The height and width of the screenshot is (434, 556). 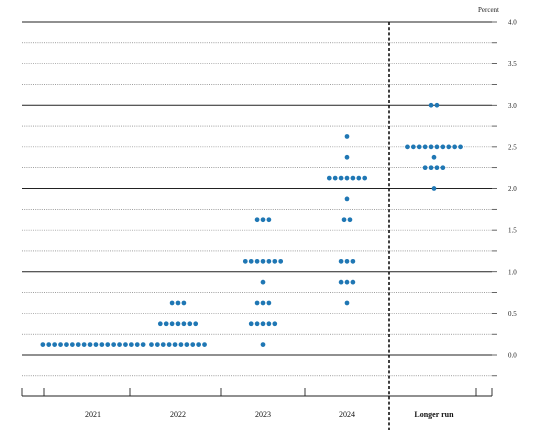 What do you see at coordinates (512, 314) in the screenshot?
I see `y-tick-label: 0.5` at bounding box center [512, 314].